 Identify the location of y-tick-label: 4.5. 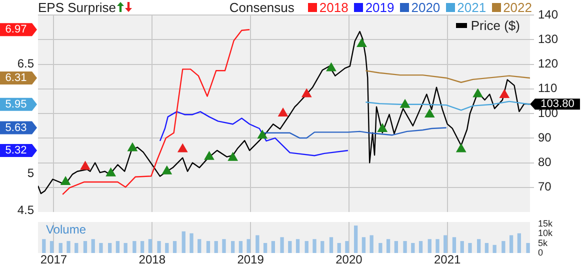
(25, 209).